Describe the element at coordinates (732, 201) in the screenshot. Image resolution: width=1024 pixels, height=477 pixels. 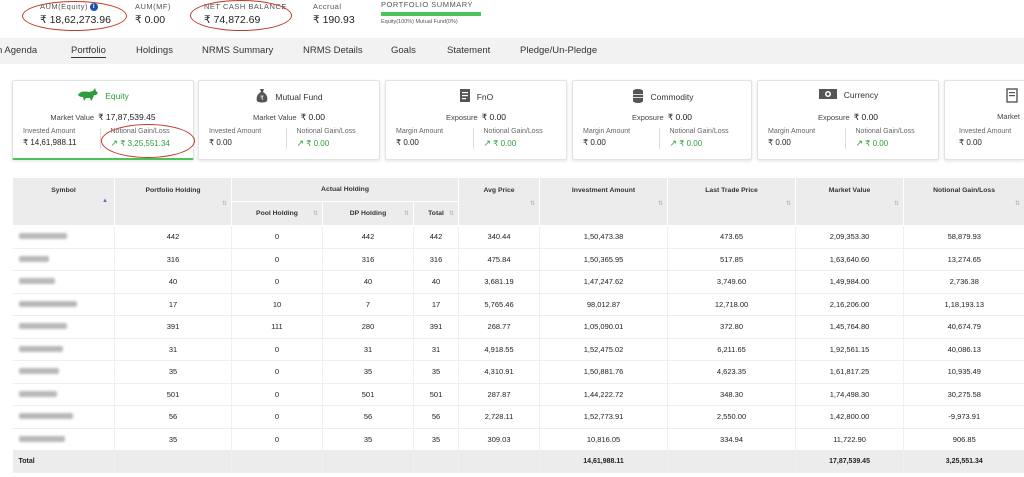
I see `col-last-trade-price: Last Trade Price ⇅` at that location.